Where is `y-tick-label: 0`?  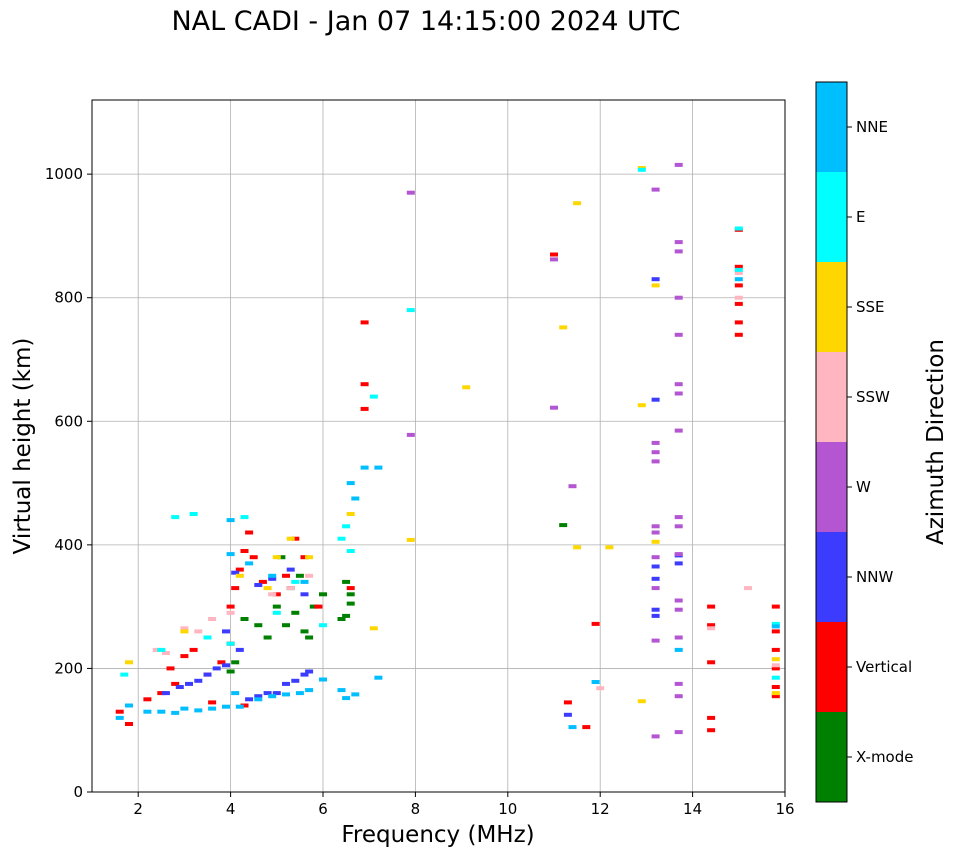 y-tick-label: 0 is located at coordinates (78, 792).